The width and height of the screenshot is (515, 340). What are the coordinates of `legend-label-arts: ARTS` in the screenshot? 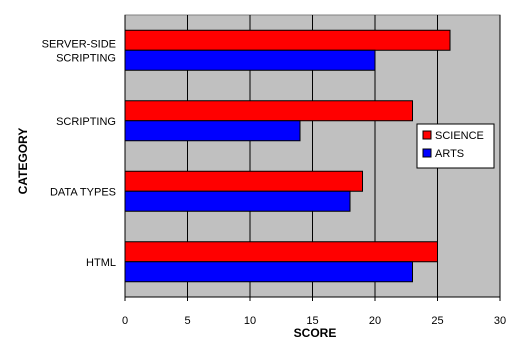 It's located at (449, 154).